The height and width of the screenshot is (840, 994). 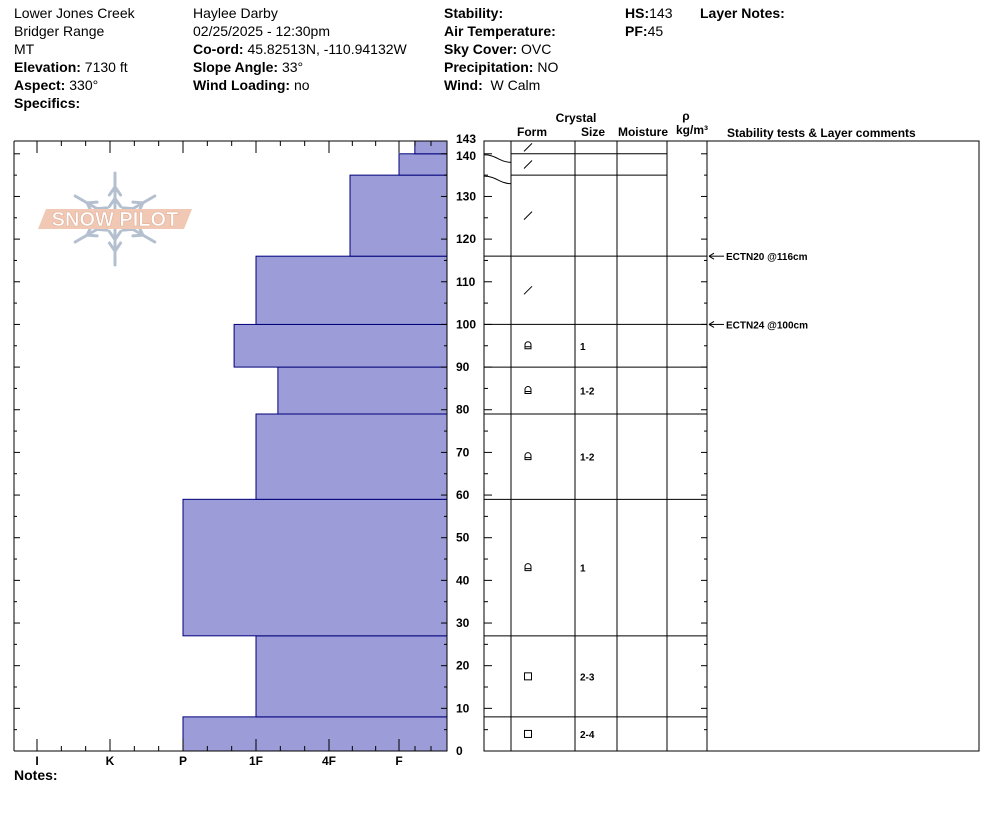 I want to click on depth-label: 80, so click(x=463, y=410).